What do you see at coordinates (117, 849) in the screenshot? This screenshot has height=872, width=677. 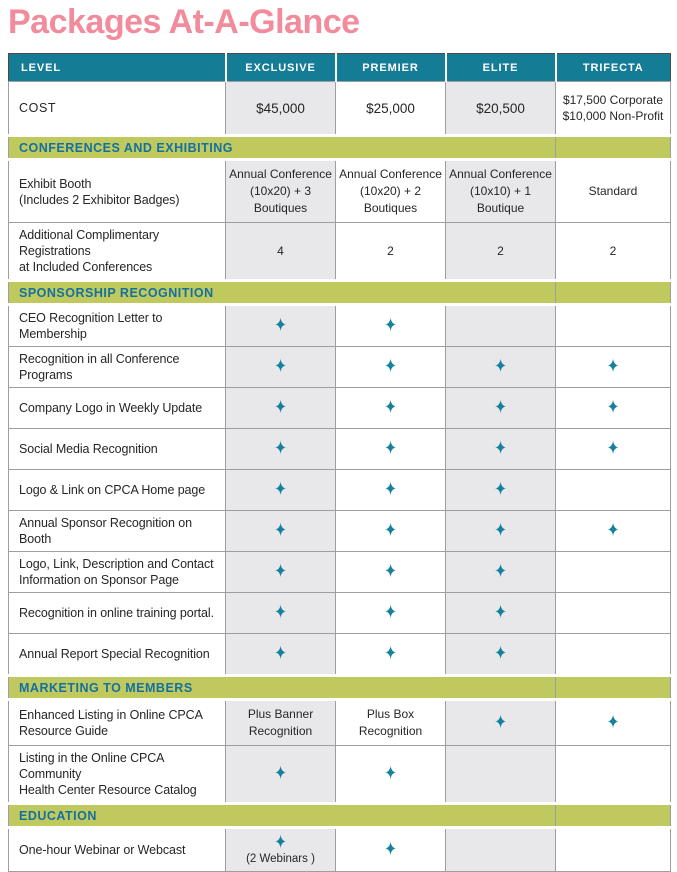 I see `row-label: One-hour Webinar or Webcast` at bounding box center [117, 849].